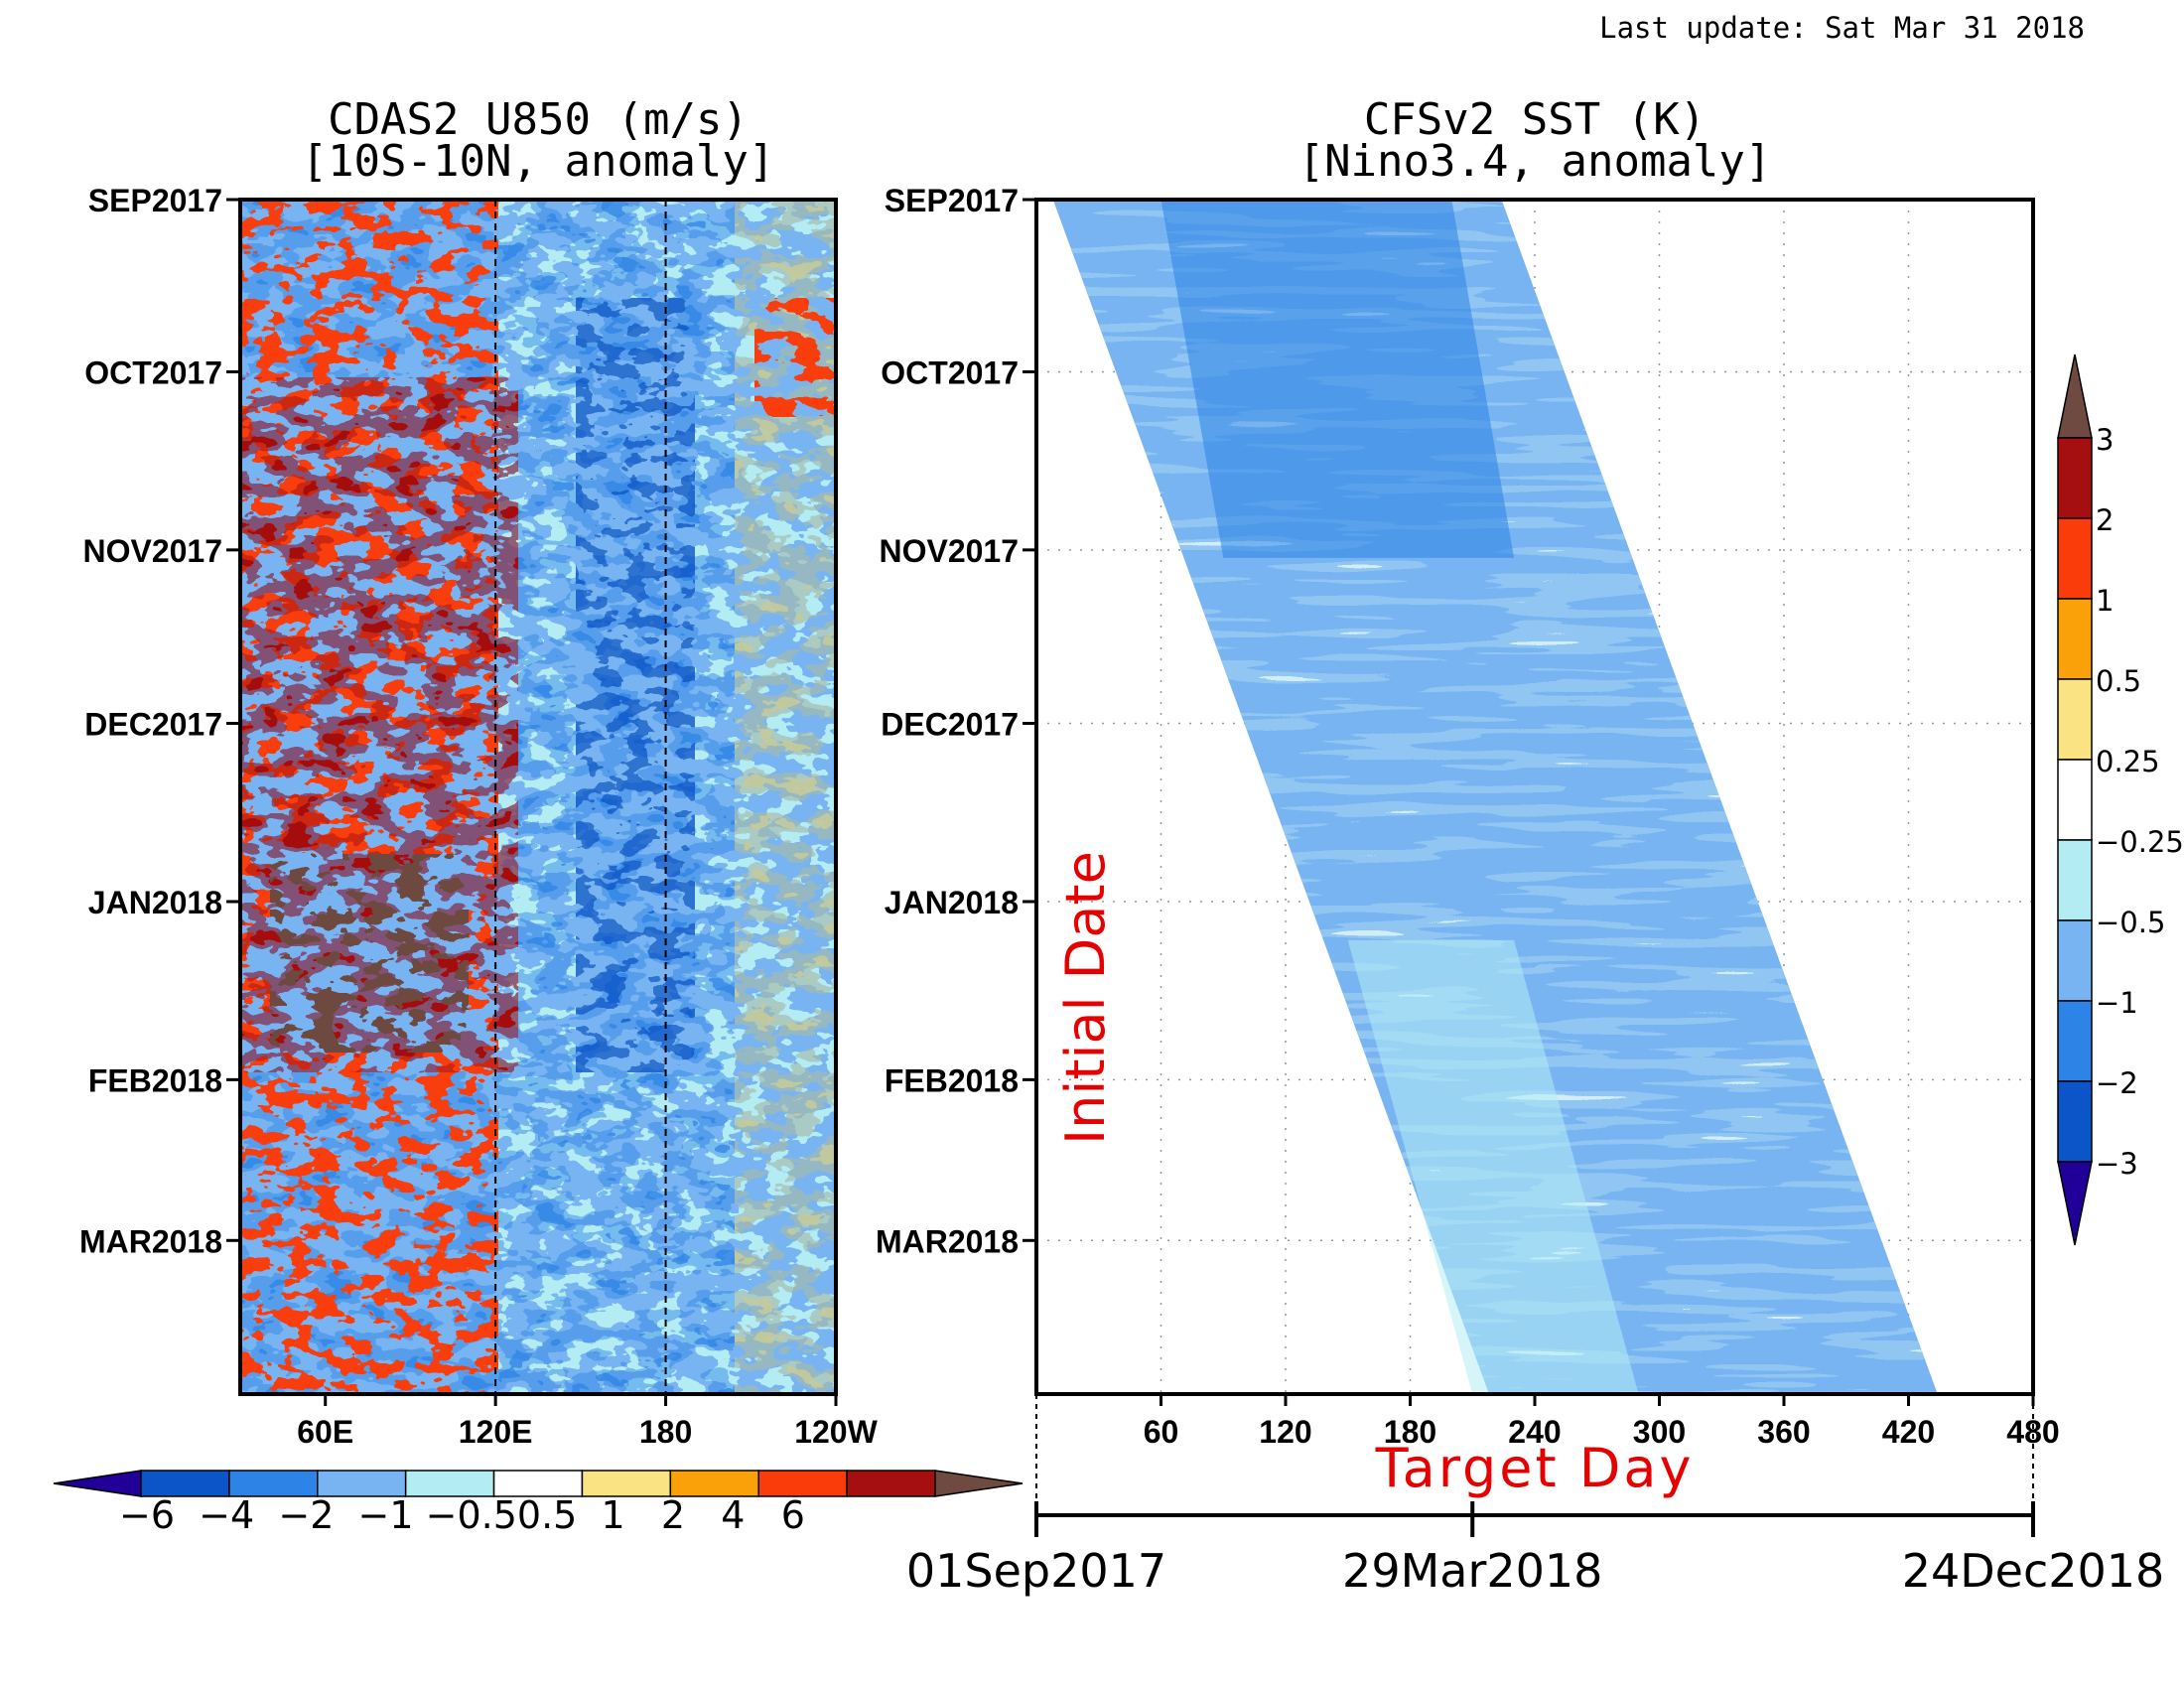 The width and height of the screenshot is (2184, 1688). What do you see at coordinates (2105, 601) in the screenshot?
I see `colorbar-level-label: 1` at bounding box center [2105, 601].